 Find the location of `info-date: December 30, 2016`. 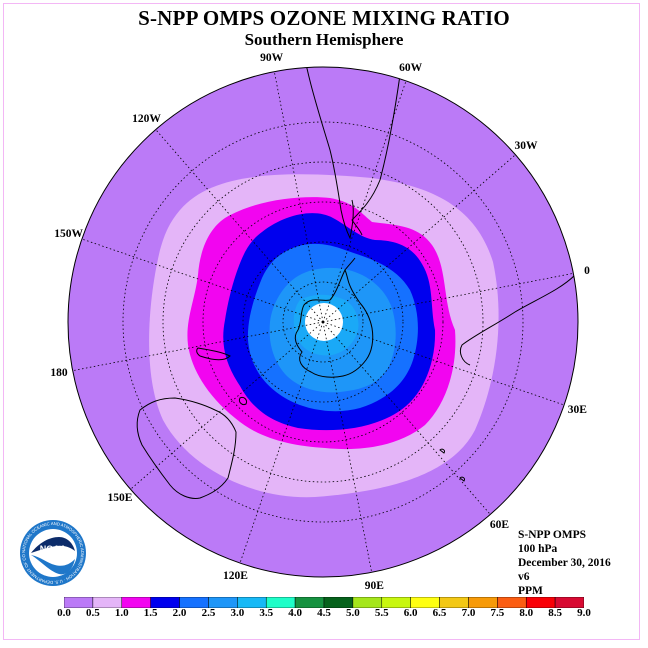

info-date: December 30, 2016 is located at coordinates (564, 563).